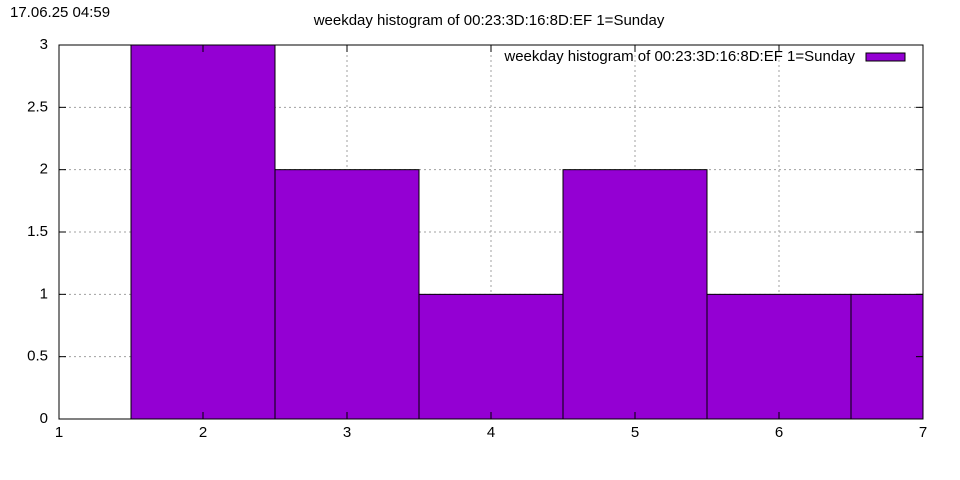 Image resolution: width=960 pixels, height=480 pixels. What do you see at coordinates (59, 432) in the screenshot?
I see `x-tick-label: 1` at bounding box center [59, 432].